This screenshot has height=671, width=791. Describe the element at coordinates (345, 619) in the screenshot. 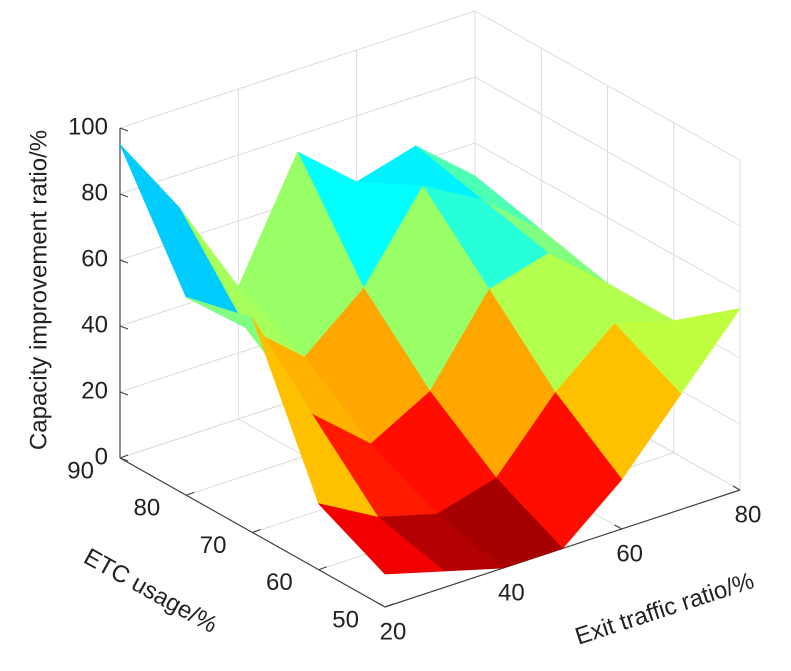

I see `y-tick-label: 50` at that location.